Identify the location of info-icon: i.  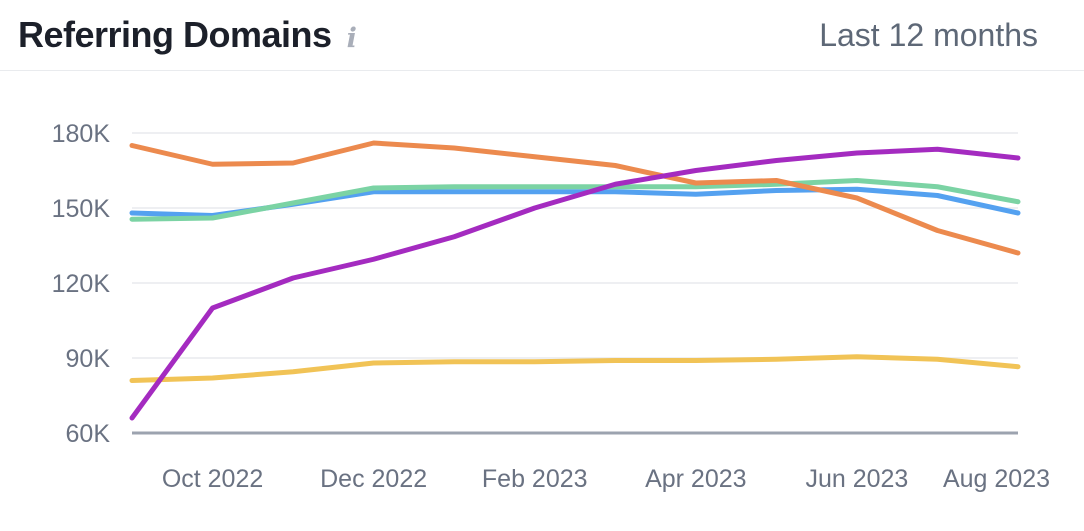
(351, 38).